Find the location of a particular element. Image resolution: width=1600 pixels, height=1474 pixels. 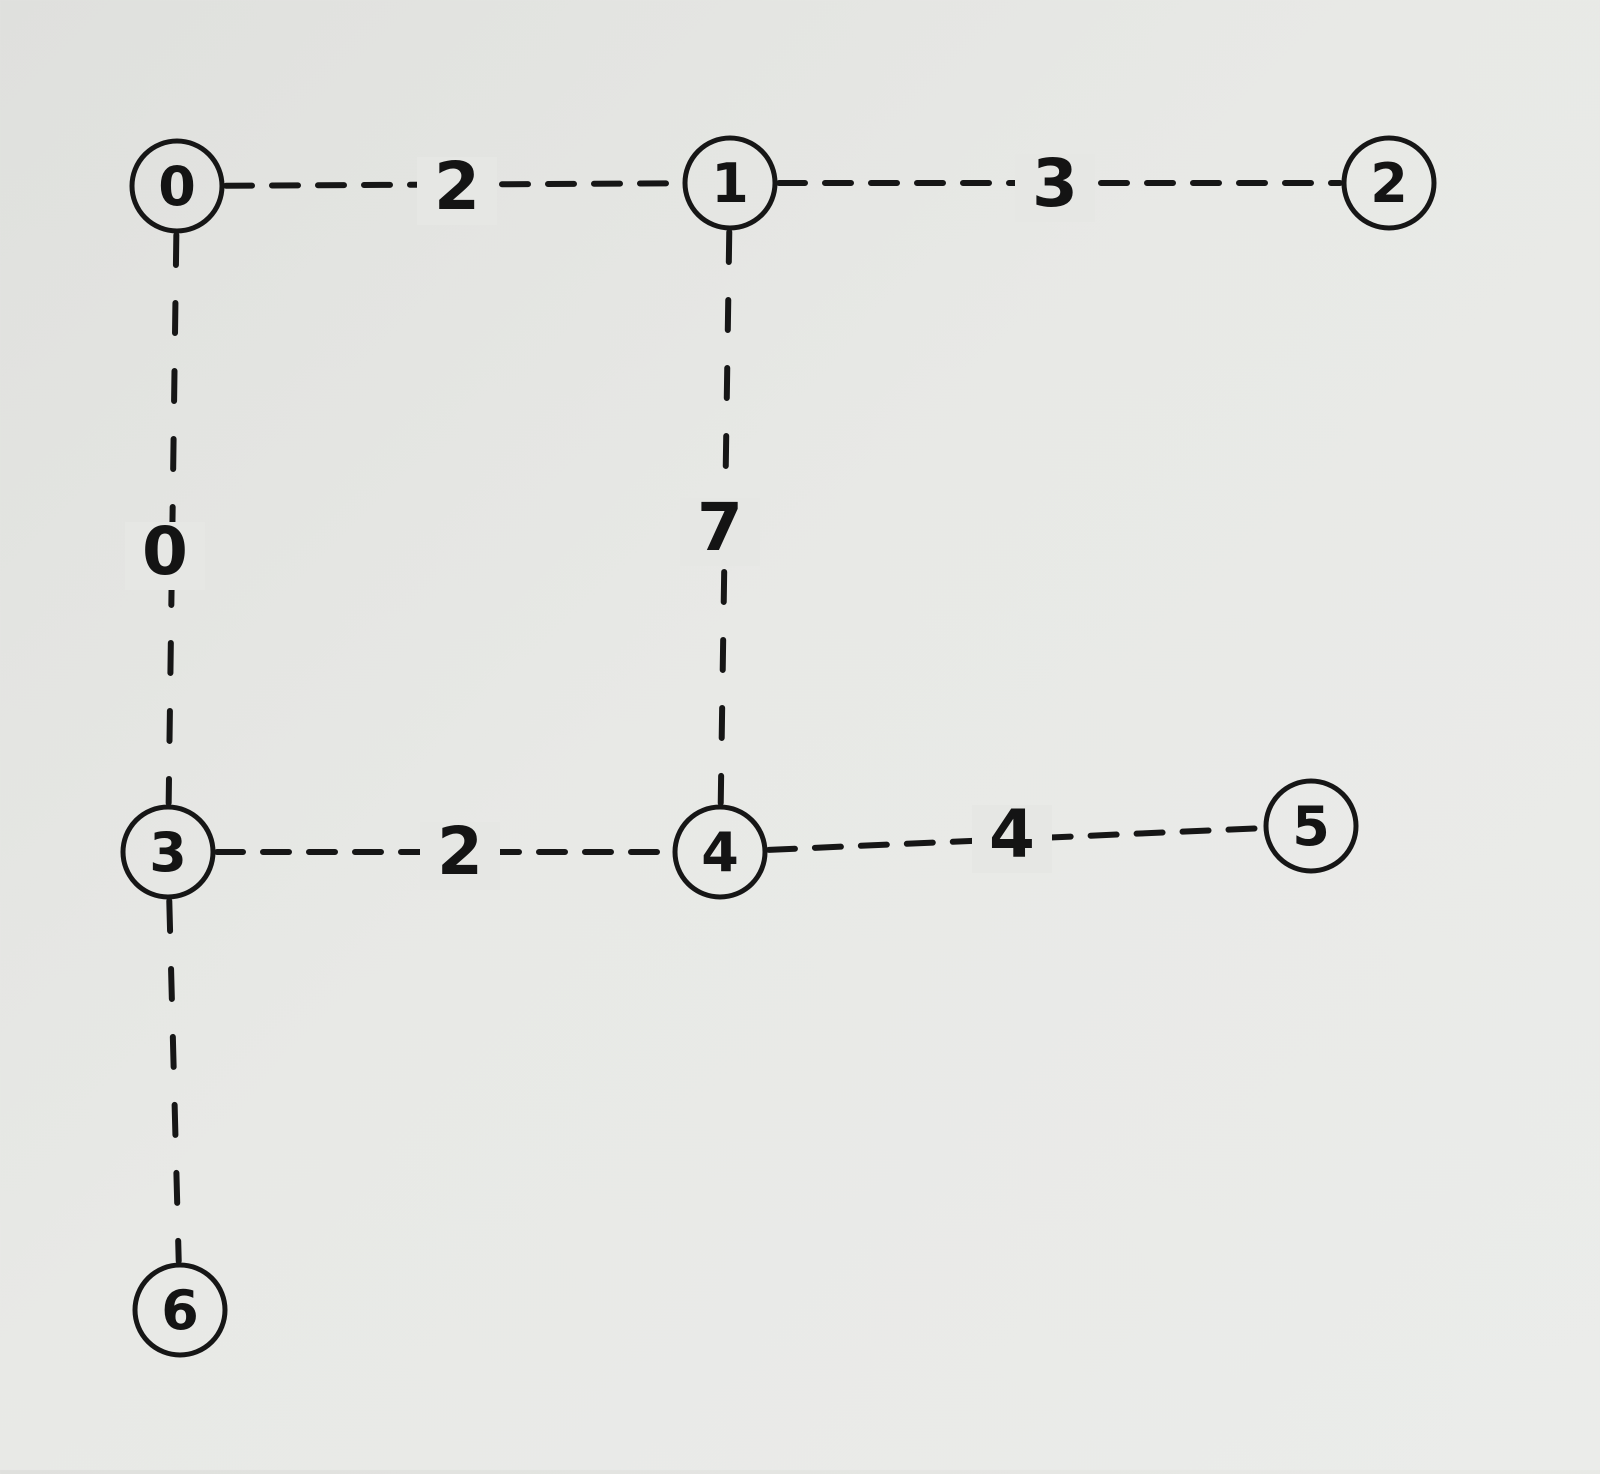

node-5: 5 is located at coordinates (1311, 826).